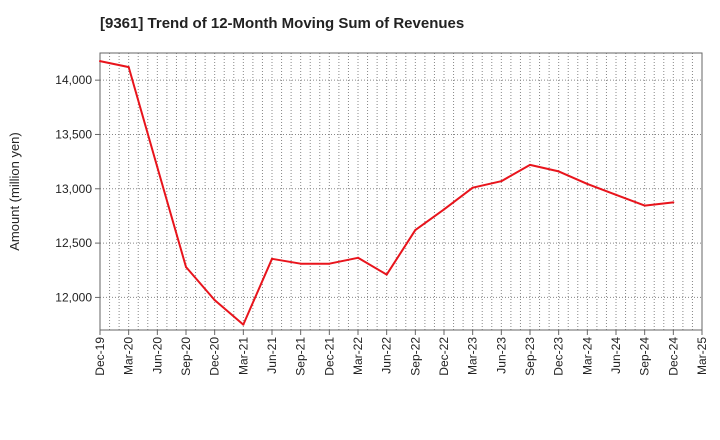  Describe the element at coordinates (387, 355) in the screenshot. I see `x-tick-label: Jun-22` at that location.